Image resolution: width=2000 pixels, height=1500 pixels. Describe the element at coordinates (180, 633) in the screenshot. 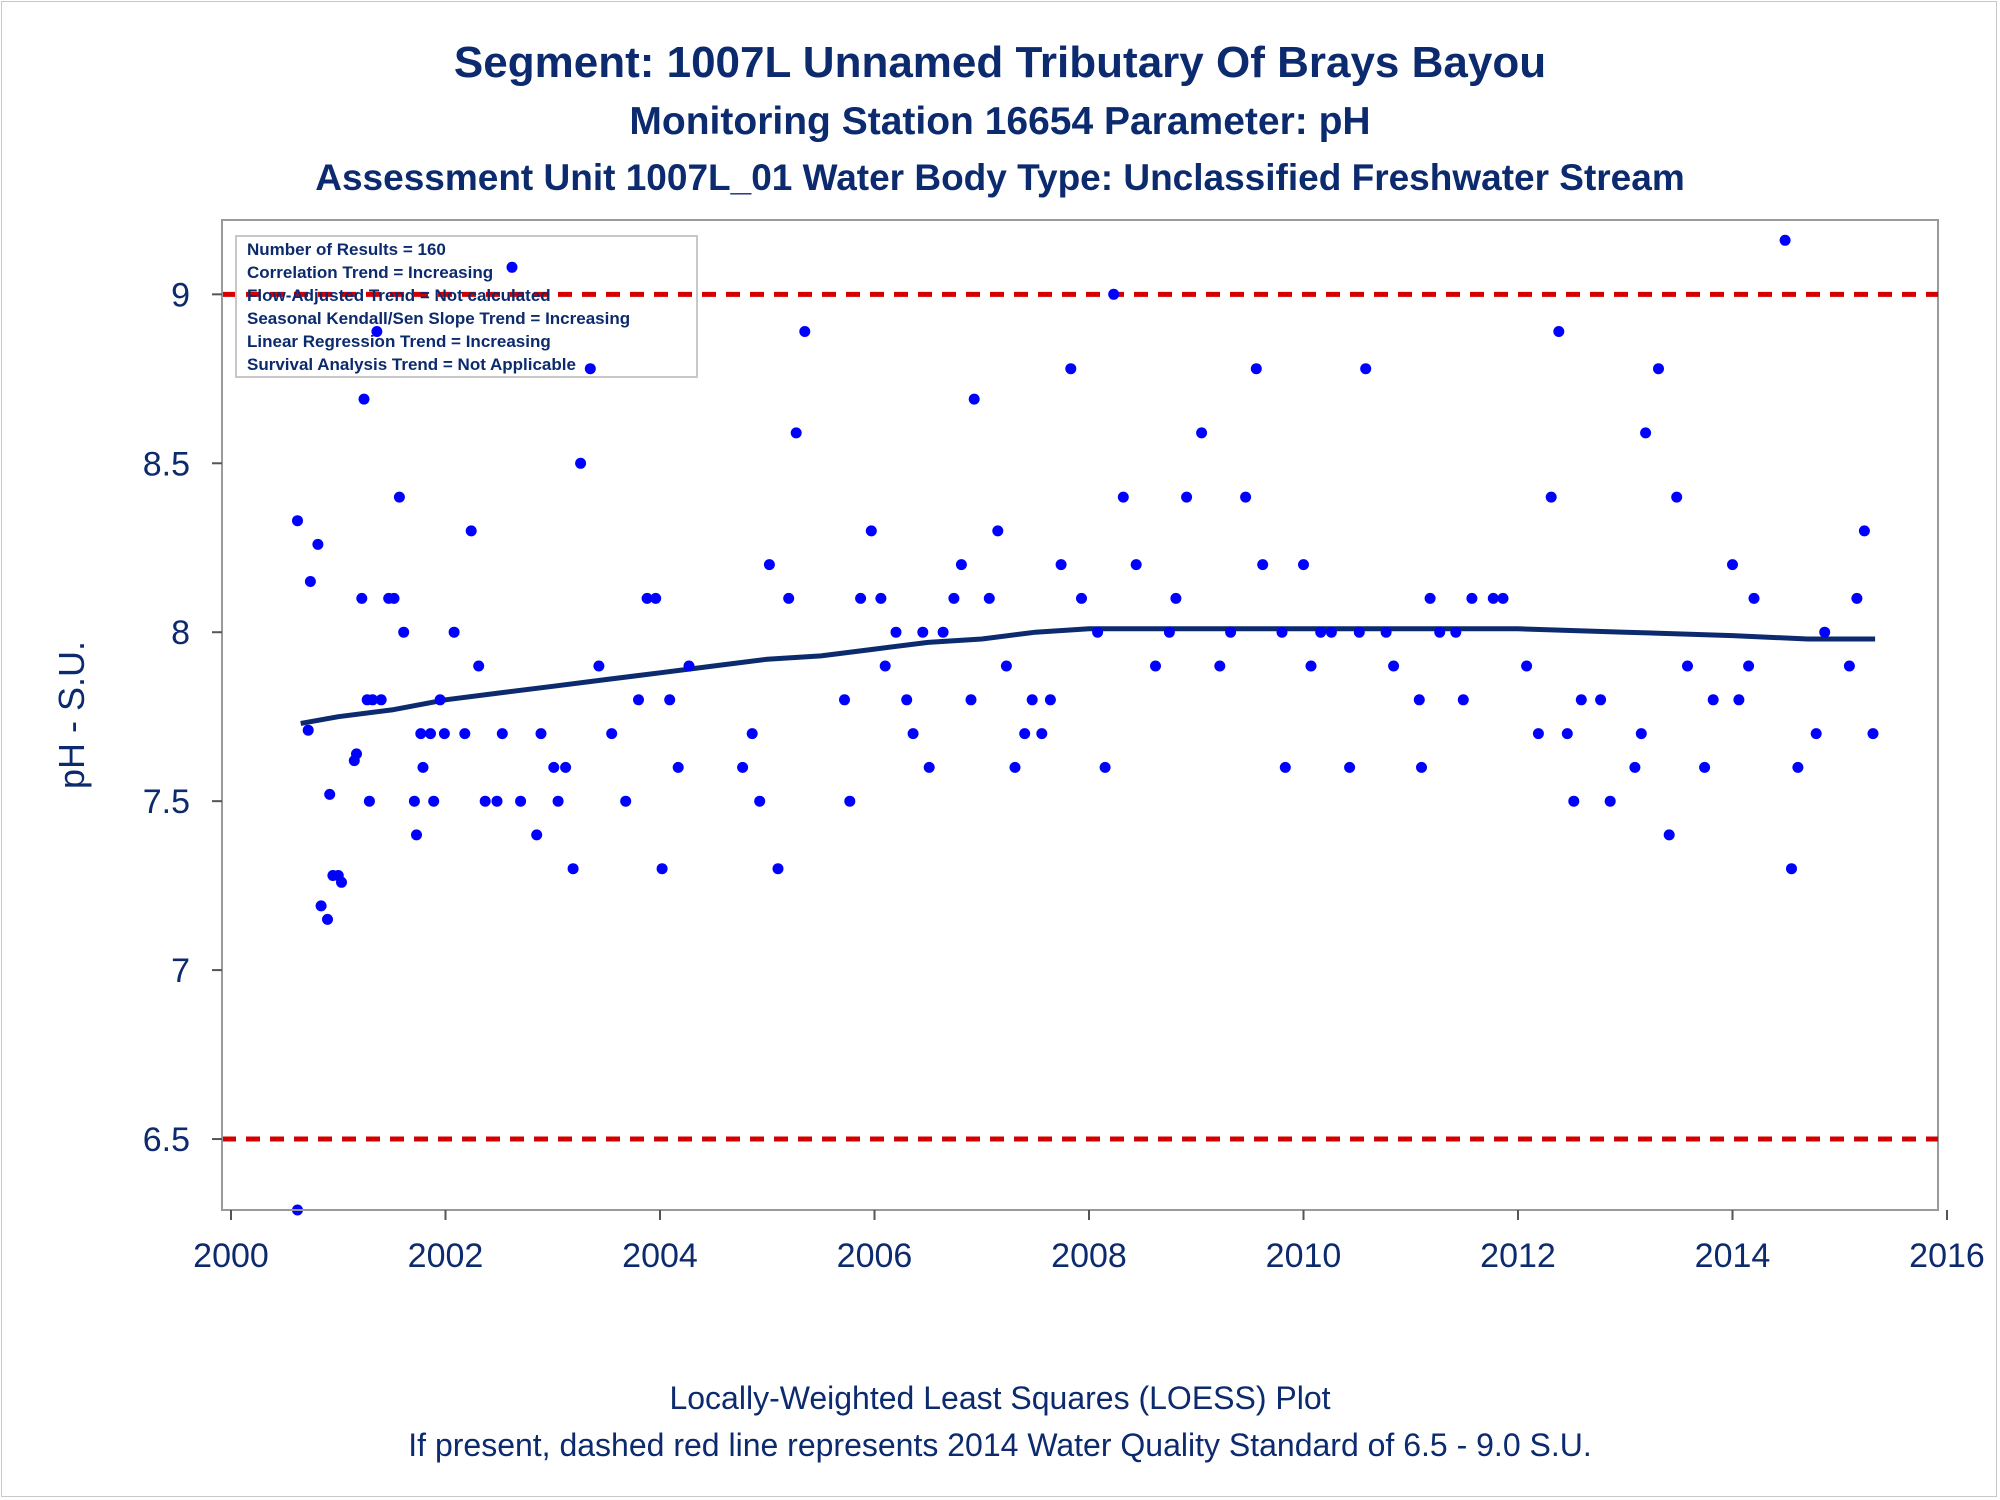

I see `y-tick-label: 8` at that location.